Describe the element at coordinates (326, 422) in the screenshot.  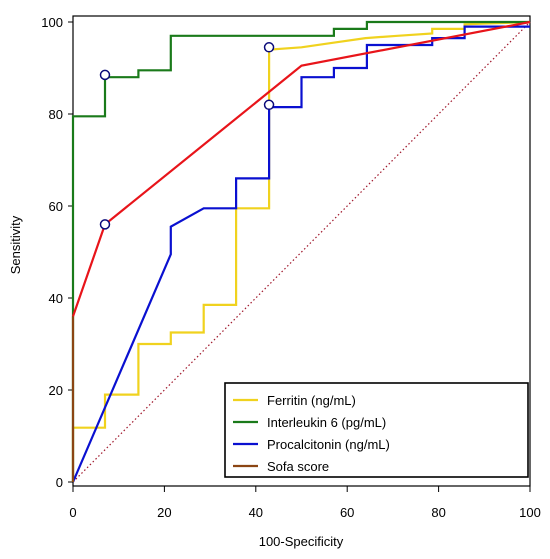
I see `legend-label: Interleukin 6 (pg/mL)` at that location.